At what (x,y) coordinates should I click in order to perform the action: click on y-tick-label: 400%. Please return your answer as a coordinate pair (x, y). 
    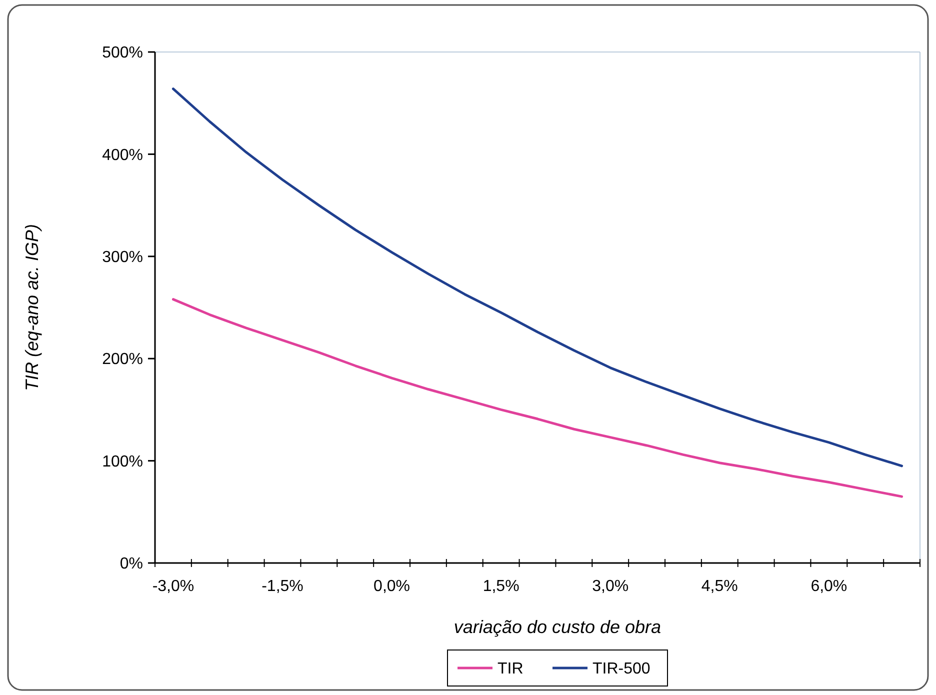
    Looking at the image, I should click on (122, 155).